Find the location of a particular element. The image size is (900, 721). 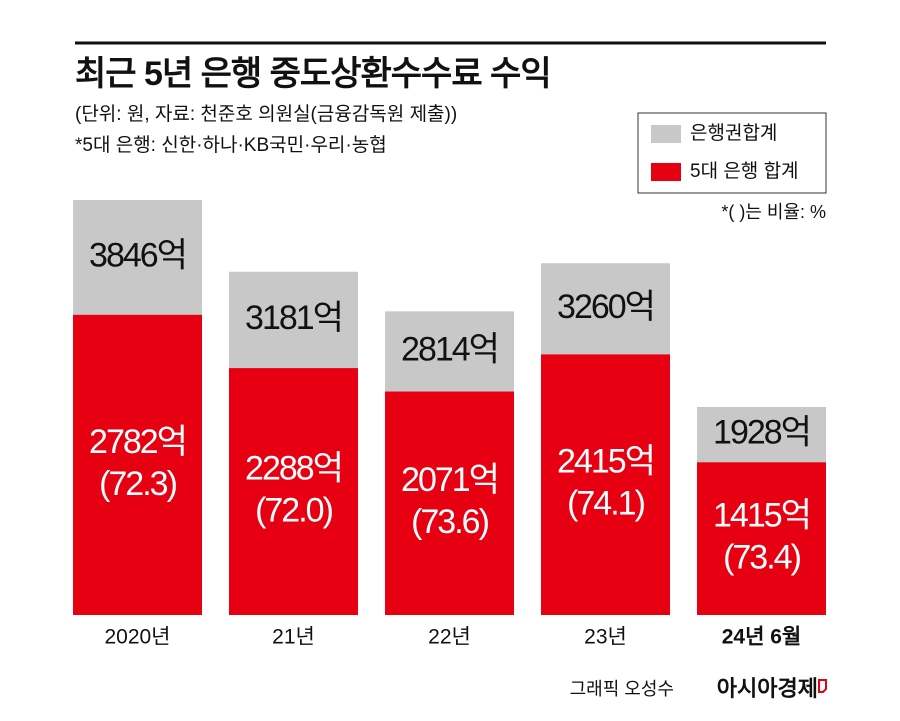

legend-label: 은행권합계 is located at coordinates (733, 133).